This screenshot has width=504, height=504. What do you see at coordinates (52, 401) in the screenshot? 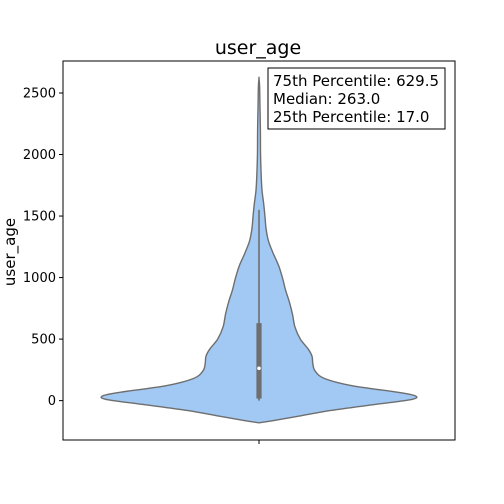
I see `y-tick-label: 0` at bounding box center [52, 401].